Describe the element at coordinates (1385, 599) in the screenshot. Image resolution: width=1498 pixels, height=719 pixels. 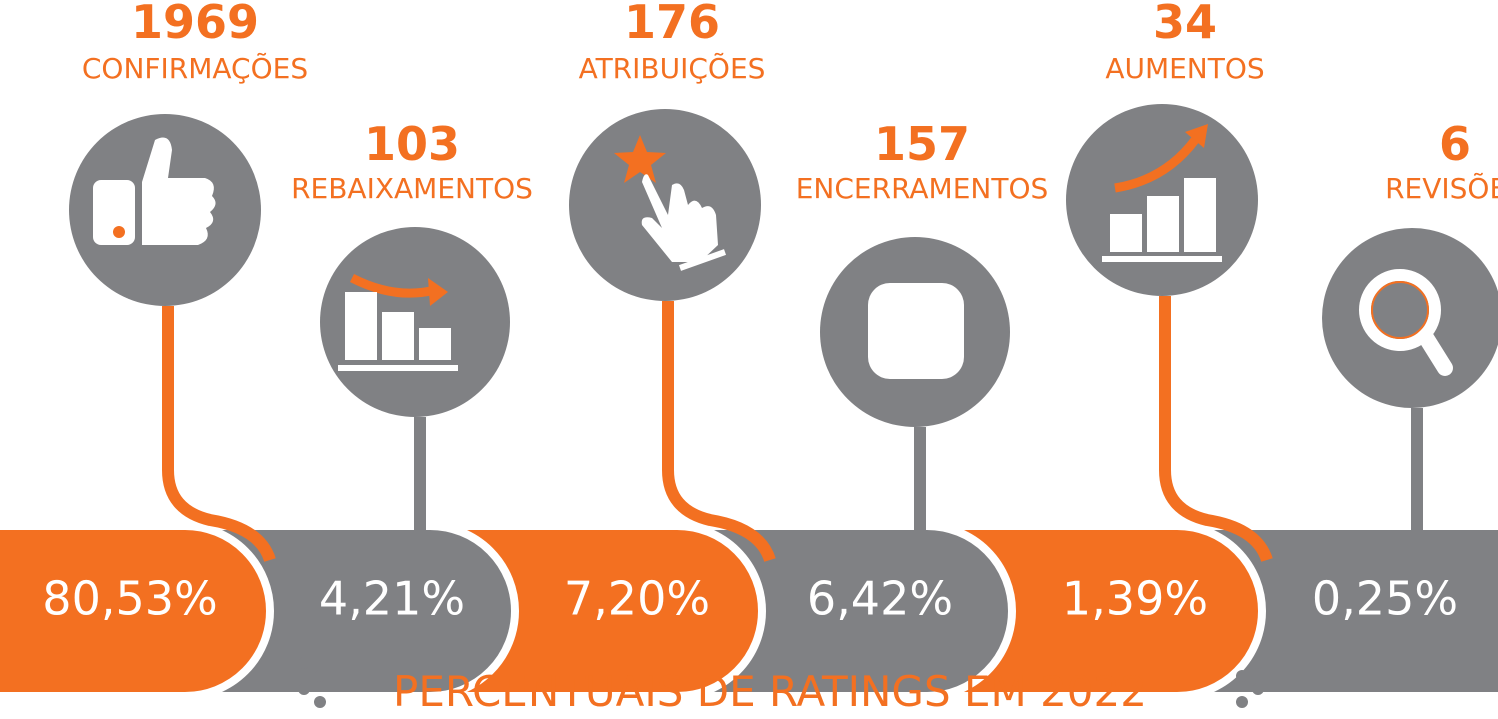
I see `percent: 0,25%` at that location.